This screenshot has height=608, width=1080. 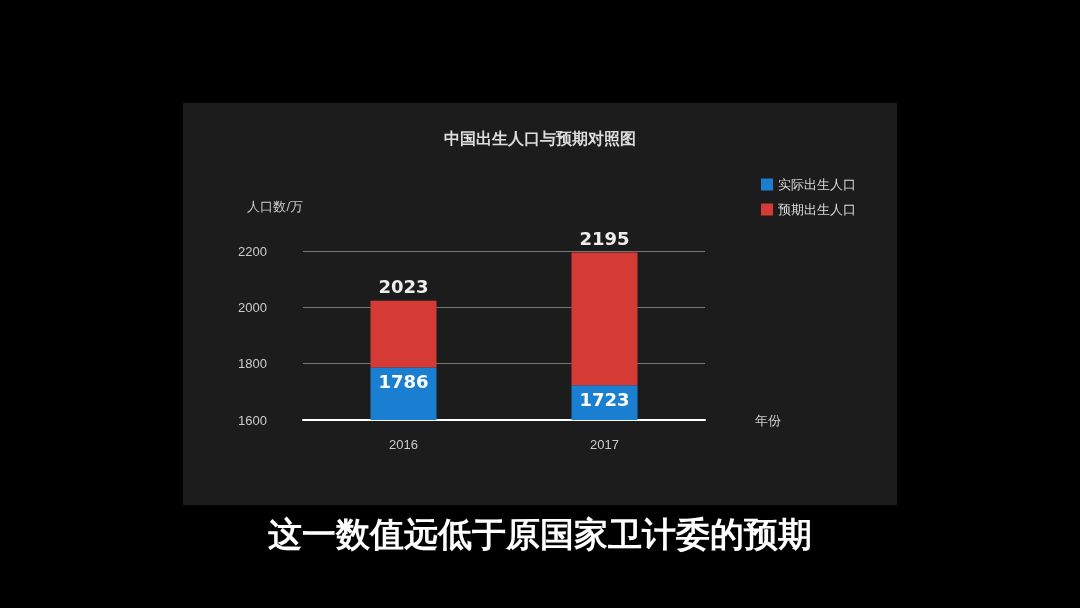 I want to click on data-label: 2195, so click(x=604, y=238).